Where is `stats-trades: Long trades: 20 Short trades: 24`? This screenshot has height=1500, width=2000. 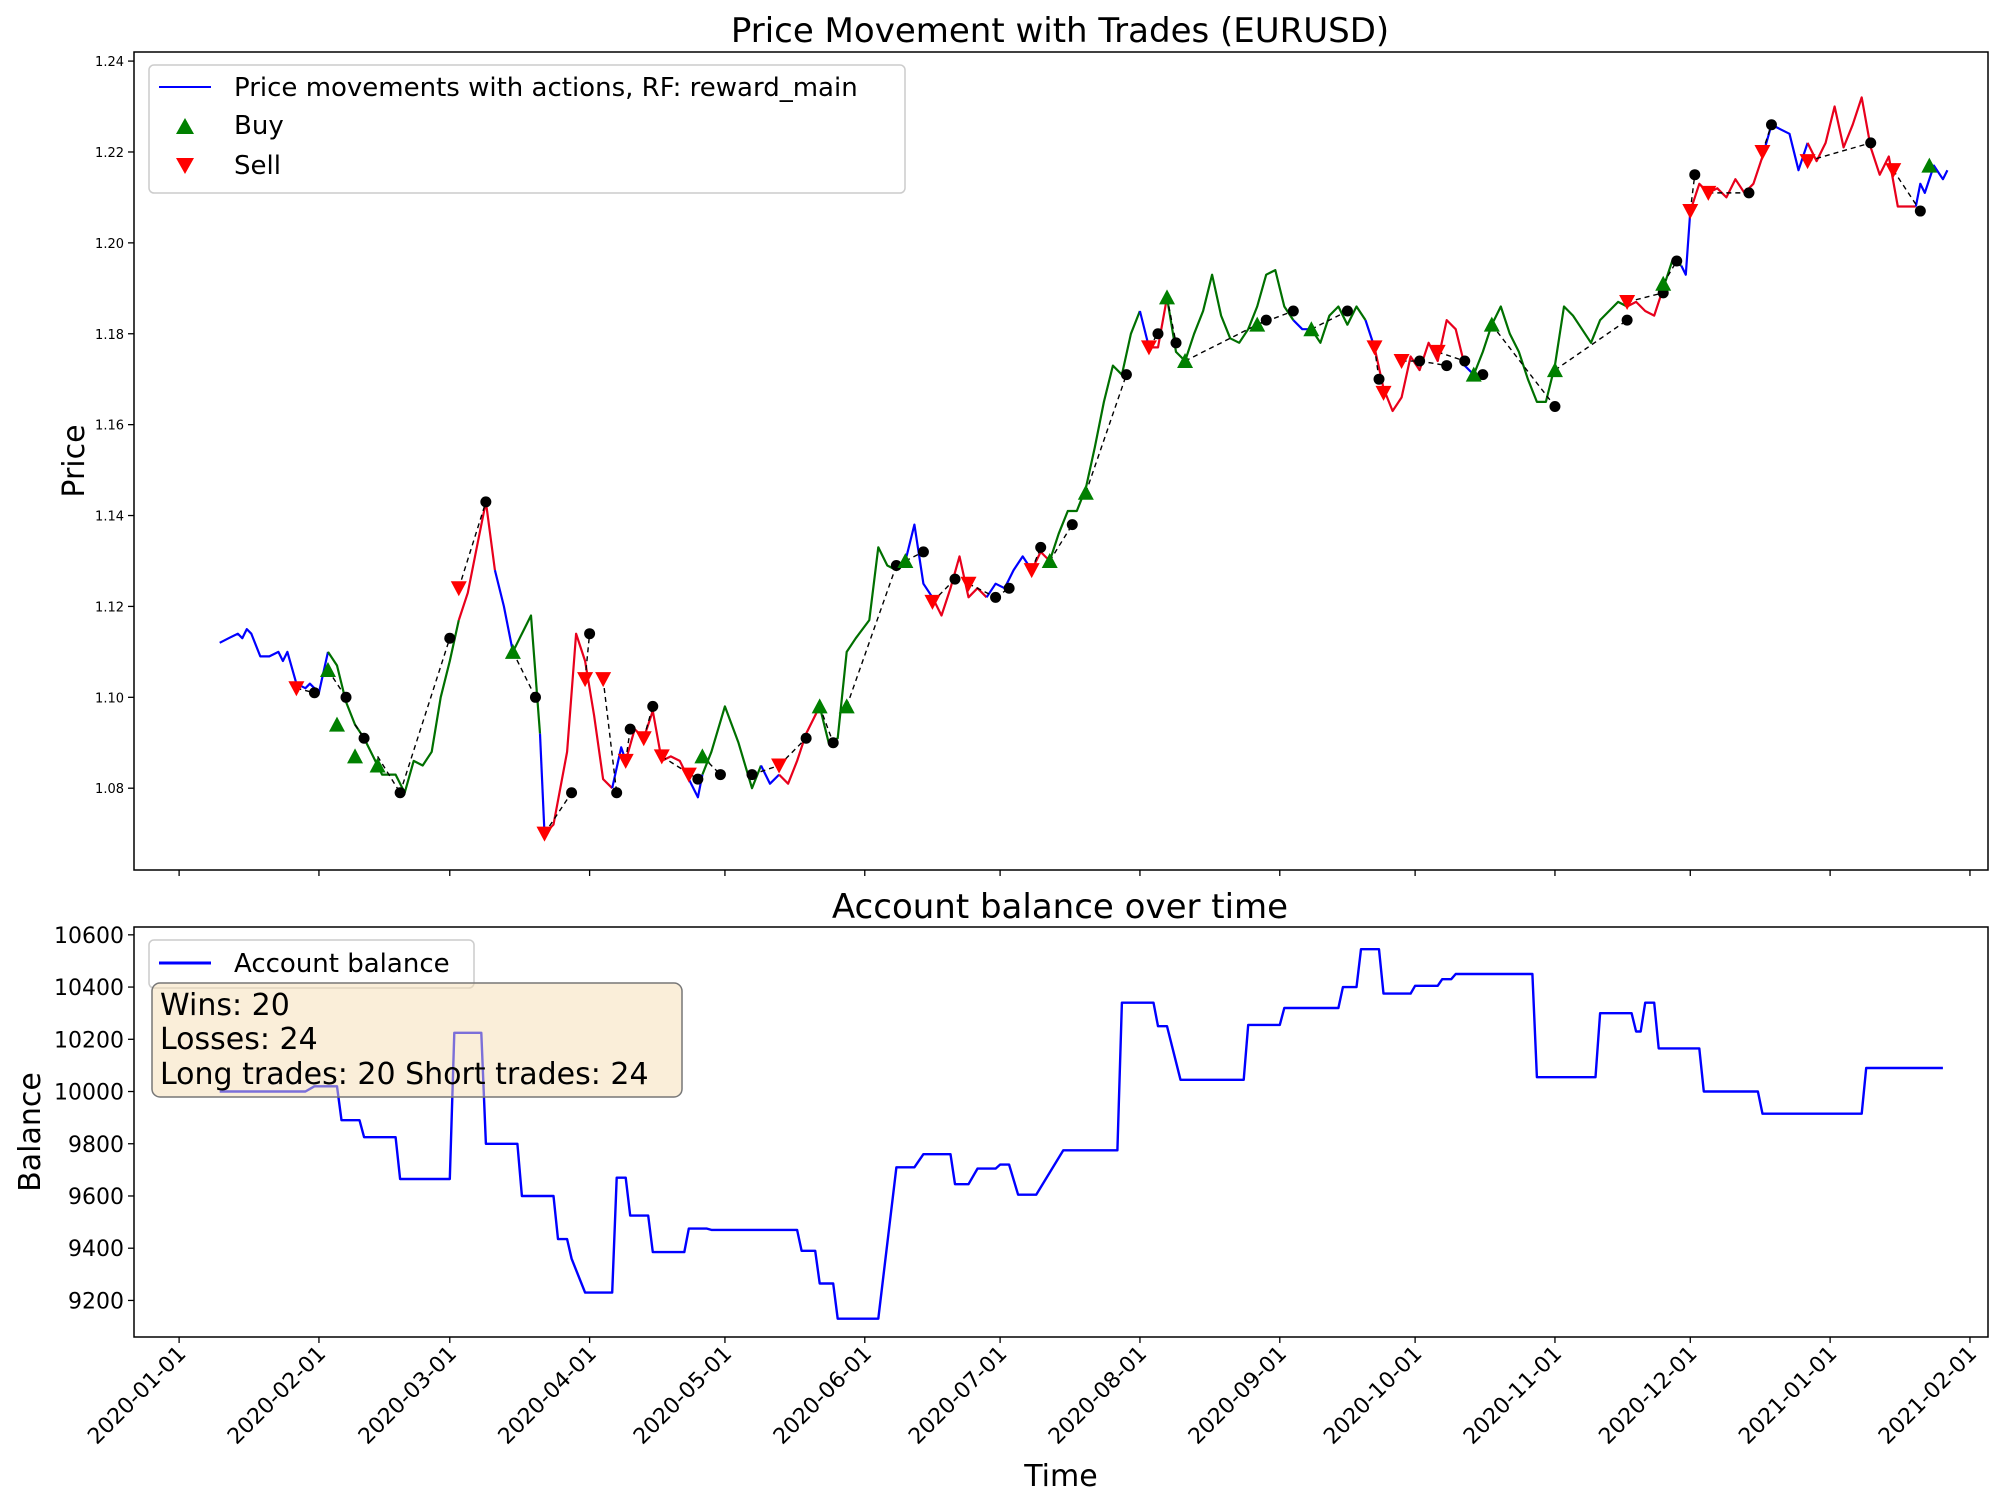 stats-trades: Long trades: 20 Short trades: 24 is located at coordinates (404, 1074).